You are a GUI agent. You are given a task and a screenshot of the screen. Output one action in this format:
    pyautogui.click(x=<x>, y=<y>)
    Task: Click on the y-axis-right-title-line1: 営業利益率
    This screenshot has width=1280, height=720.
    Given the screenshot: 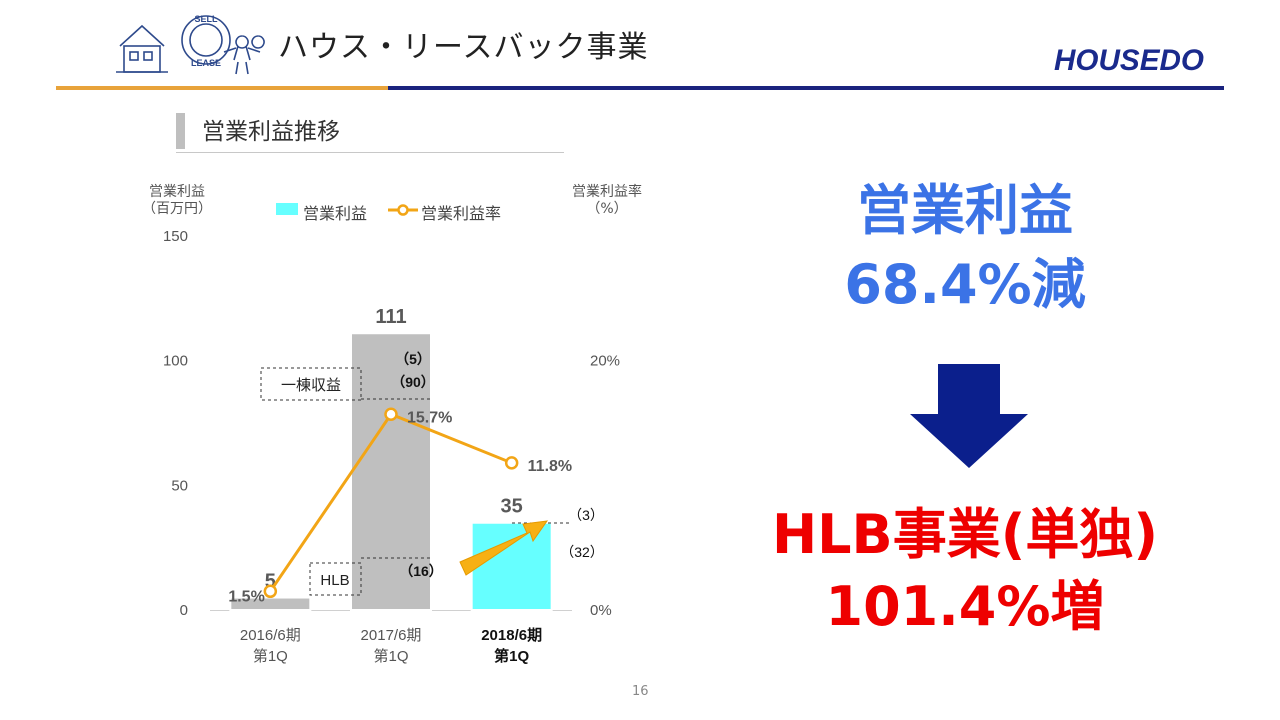 What is the action you would take?
    pyautogui.click(x=607, y=192)
    